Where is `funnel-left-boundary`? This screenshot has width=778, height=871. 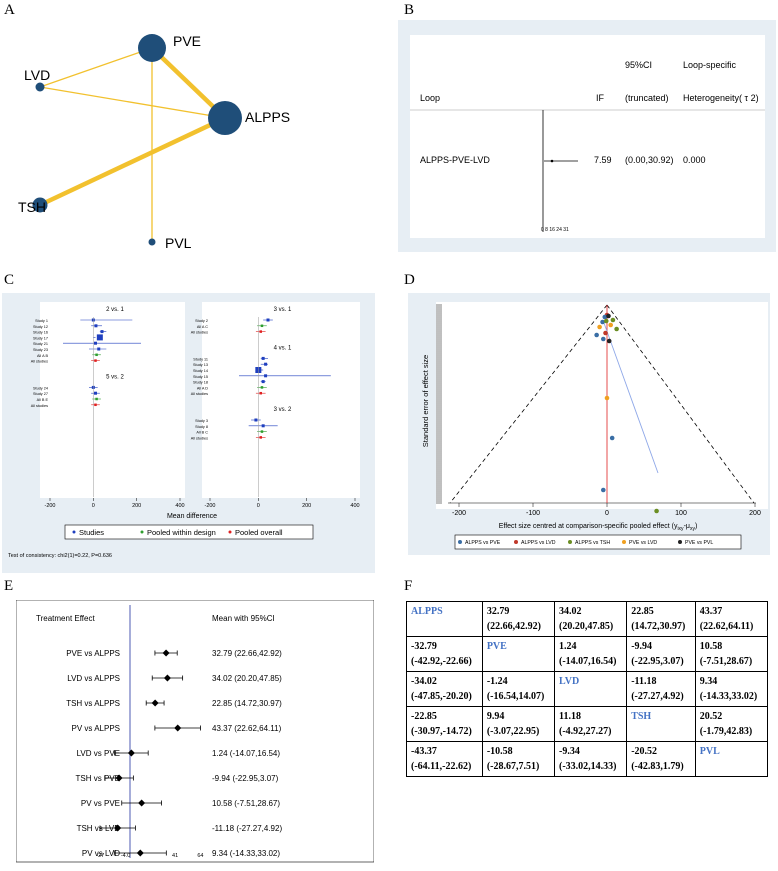
funnel-left-boundary is located at coordinates (528, 404).